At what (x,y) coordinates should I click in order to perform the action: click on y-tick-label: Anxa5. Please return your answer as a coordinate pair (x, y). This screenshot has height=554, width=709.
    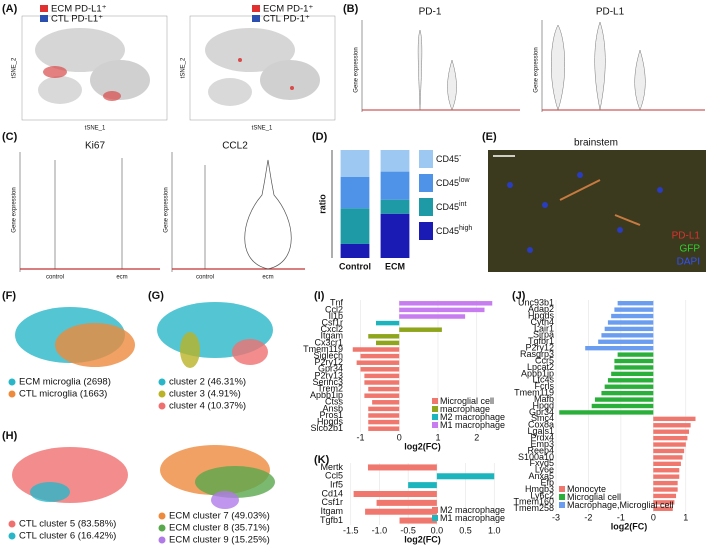
    Looking at the image, I should click on (541, 476).